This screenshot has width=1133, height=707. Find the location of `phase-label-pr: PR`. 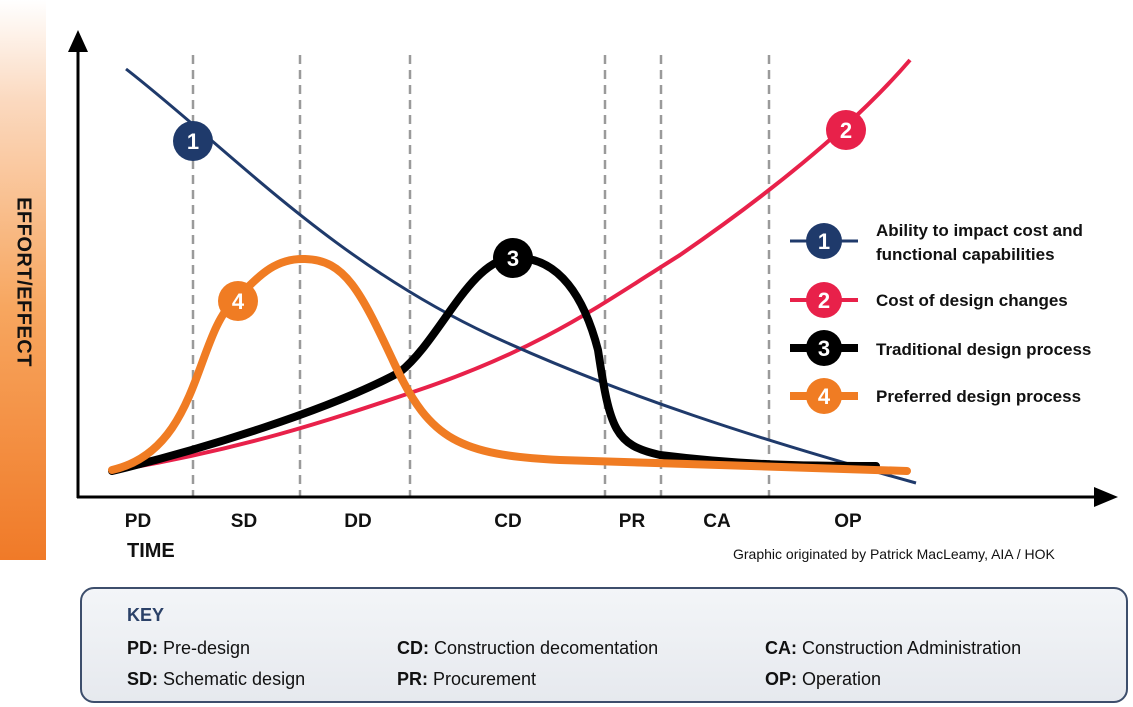

phase-label-pr: PR is located at coordinates (632, 521).